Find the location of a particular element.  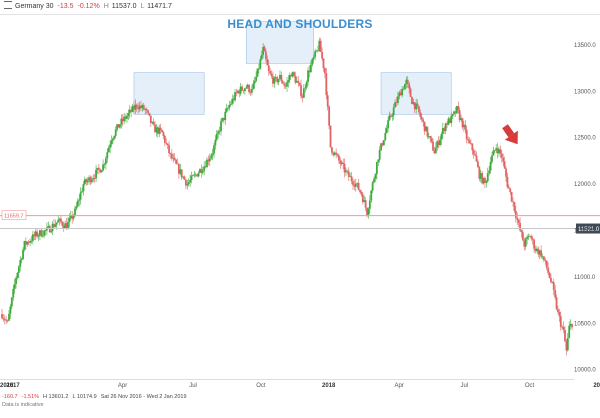

y-tick-label: 10000.0 is located at coordinates (585, 371).